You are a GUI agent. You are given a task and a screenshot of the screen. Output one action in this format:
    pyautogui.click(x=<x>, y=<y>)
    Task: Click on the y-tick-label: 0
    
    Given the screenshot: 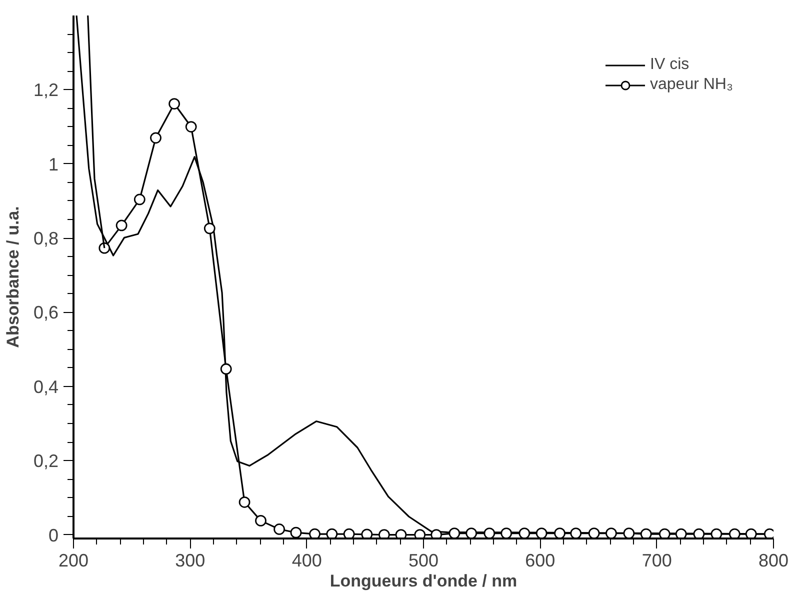 What is the action you would take?
    pyautogui.click(x=53, y=535)
    